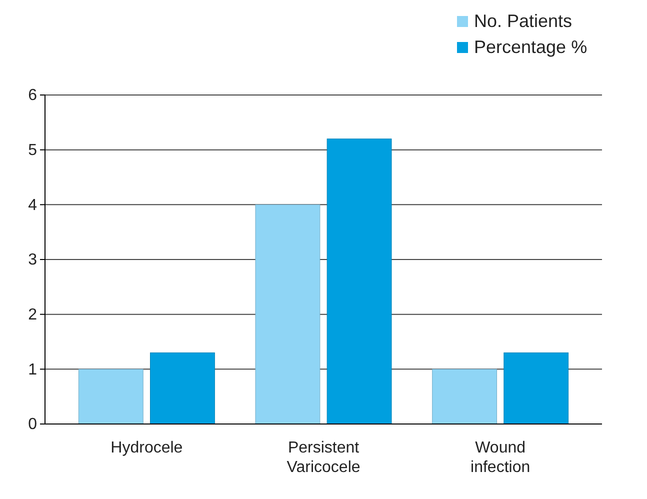  Describe the element at coordinates (523, 21) in the screenshot. I see `legend-label: No. Patients` at that location.